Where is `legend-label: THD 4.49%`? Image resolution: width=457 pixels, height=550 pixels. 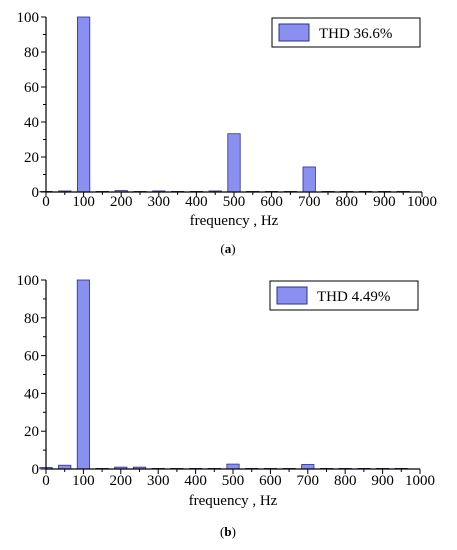
legend-label: THD 4.49% is located at coordinates (353, 297).